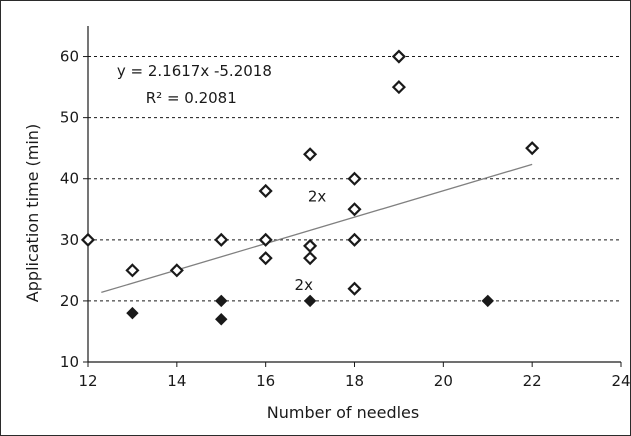  I want to click on x-tick-label-12: 12, so click(87, 381).